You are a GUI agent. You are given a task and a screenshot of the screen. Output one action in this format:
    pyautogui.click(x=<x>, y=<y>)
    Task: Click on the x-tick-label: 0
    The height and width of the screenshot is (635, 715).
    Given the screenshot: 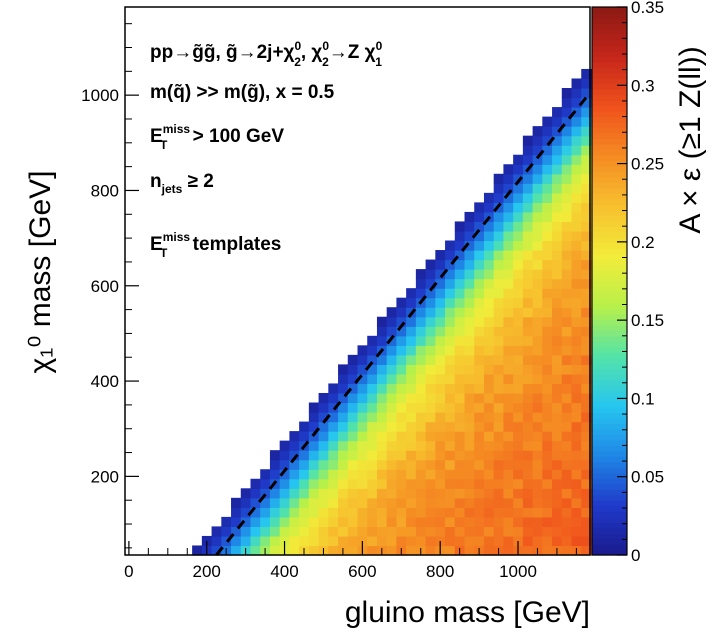 What is the action you would take?
    pyautogui.click(x=128, y=571)
    